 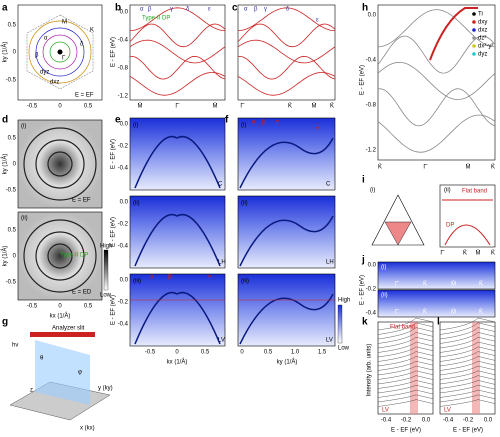 I want to click on hexagon, so click(x=60, y=52).